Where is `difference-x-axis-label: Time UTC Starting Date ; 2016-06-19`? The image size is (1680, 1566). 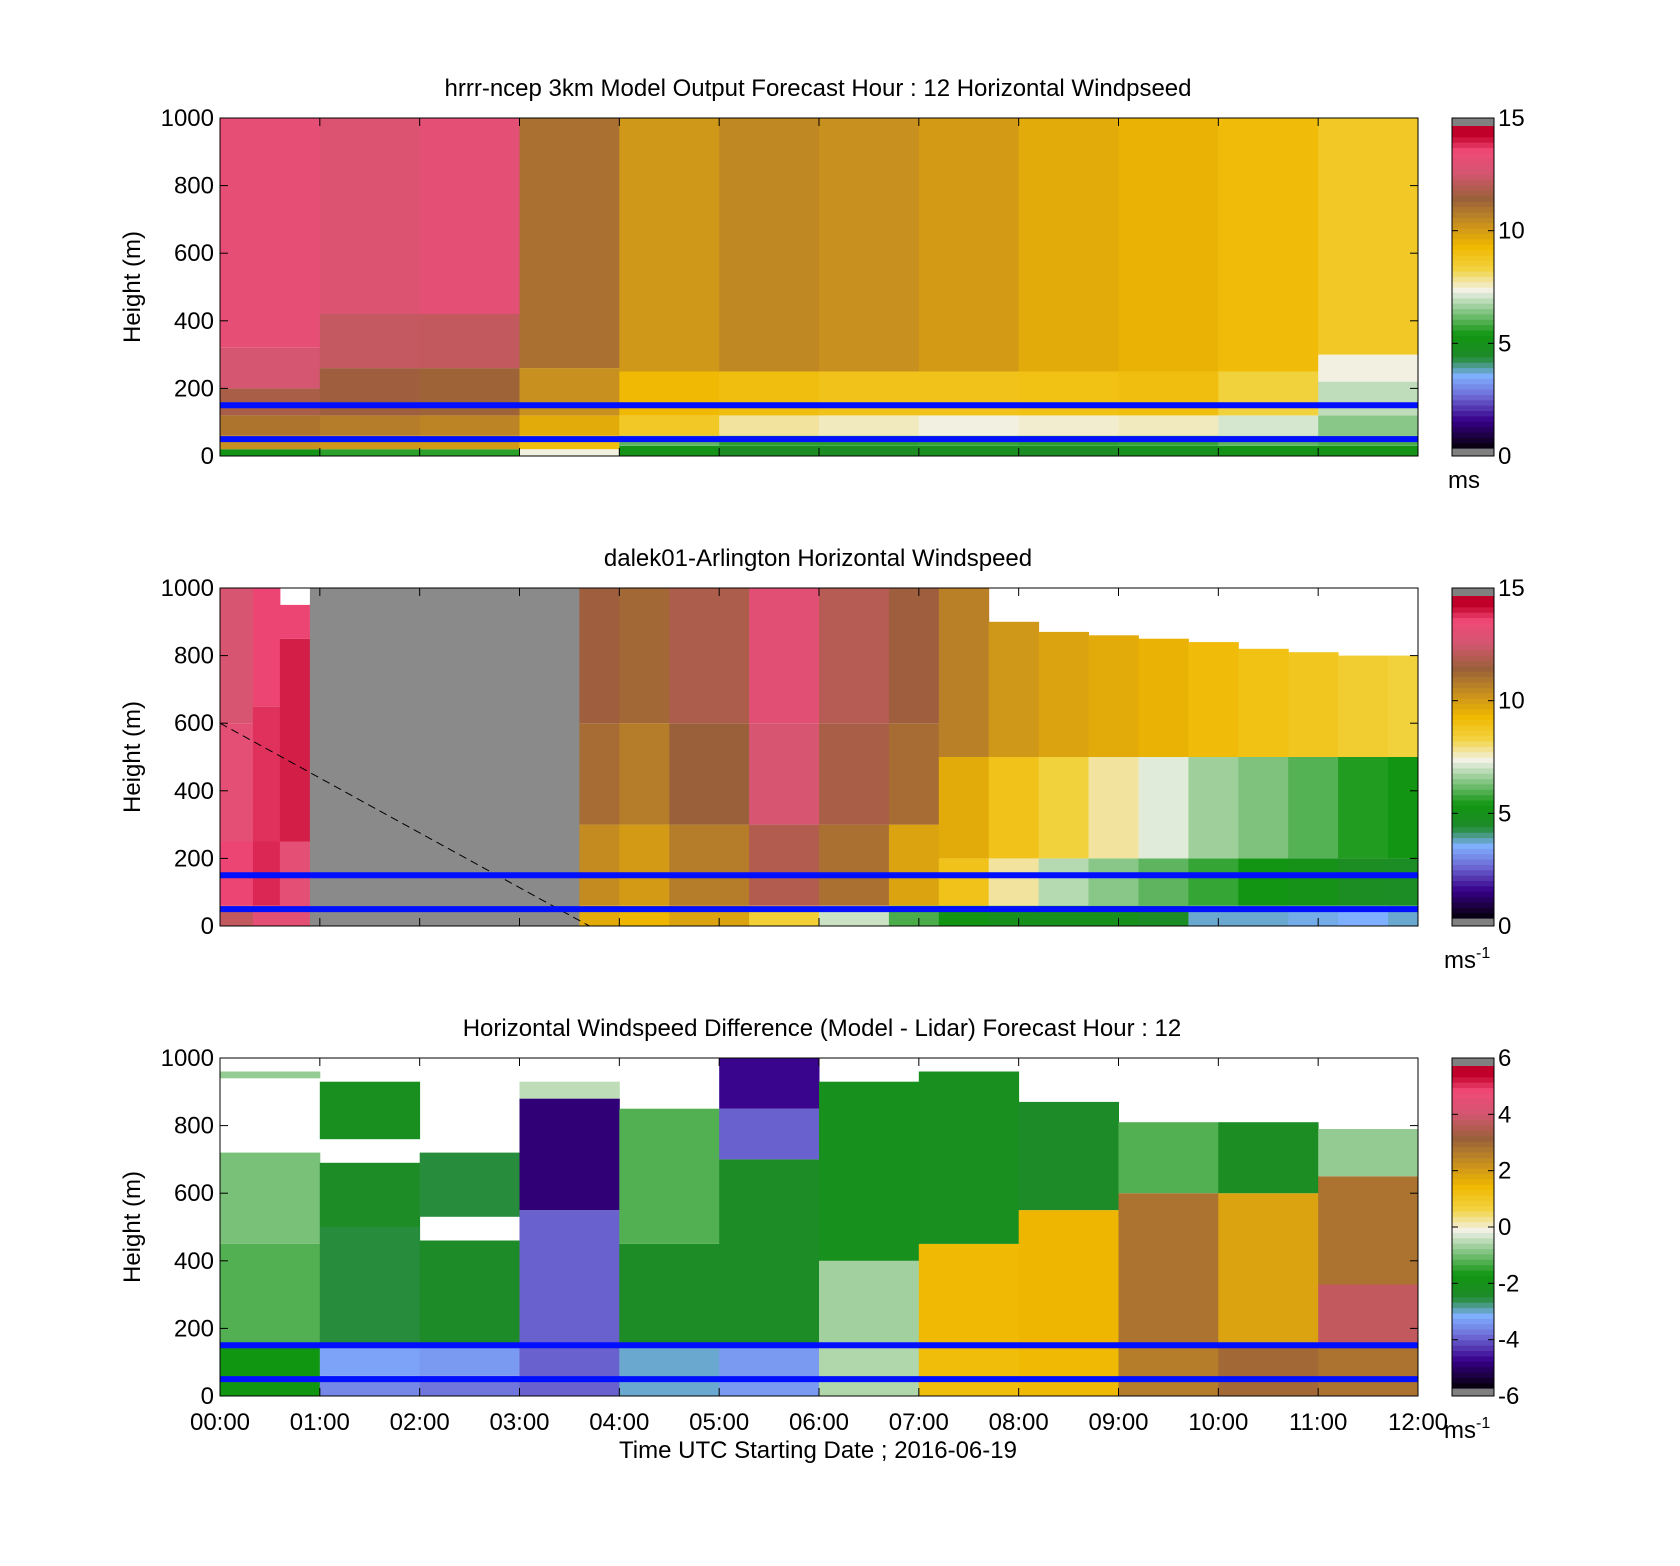
difference-x-axis-label: Time UTC Starting Date ; 2016-06-19 is located at coordinates (818, 1450).